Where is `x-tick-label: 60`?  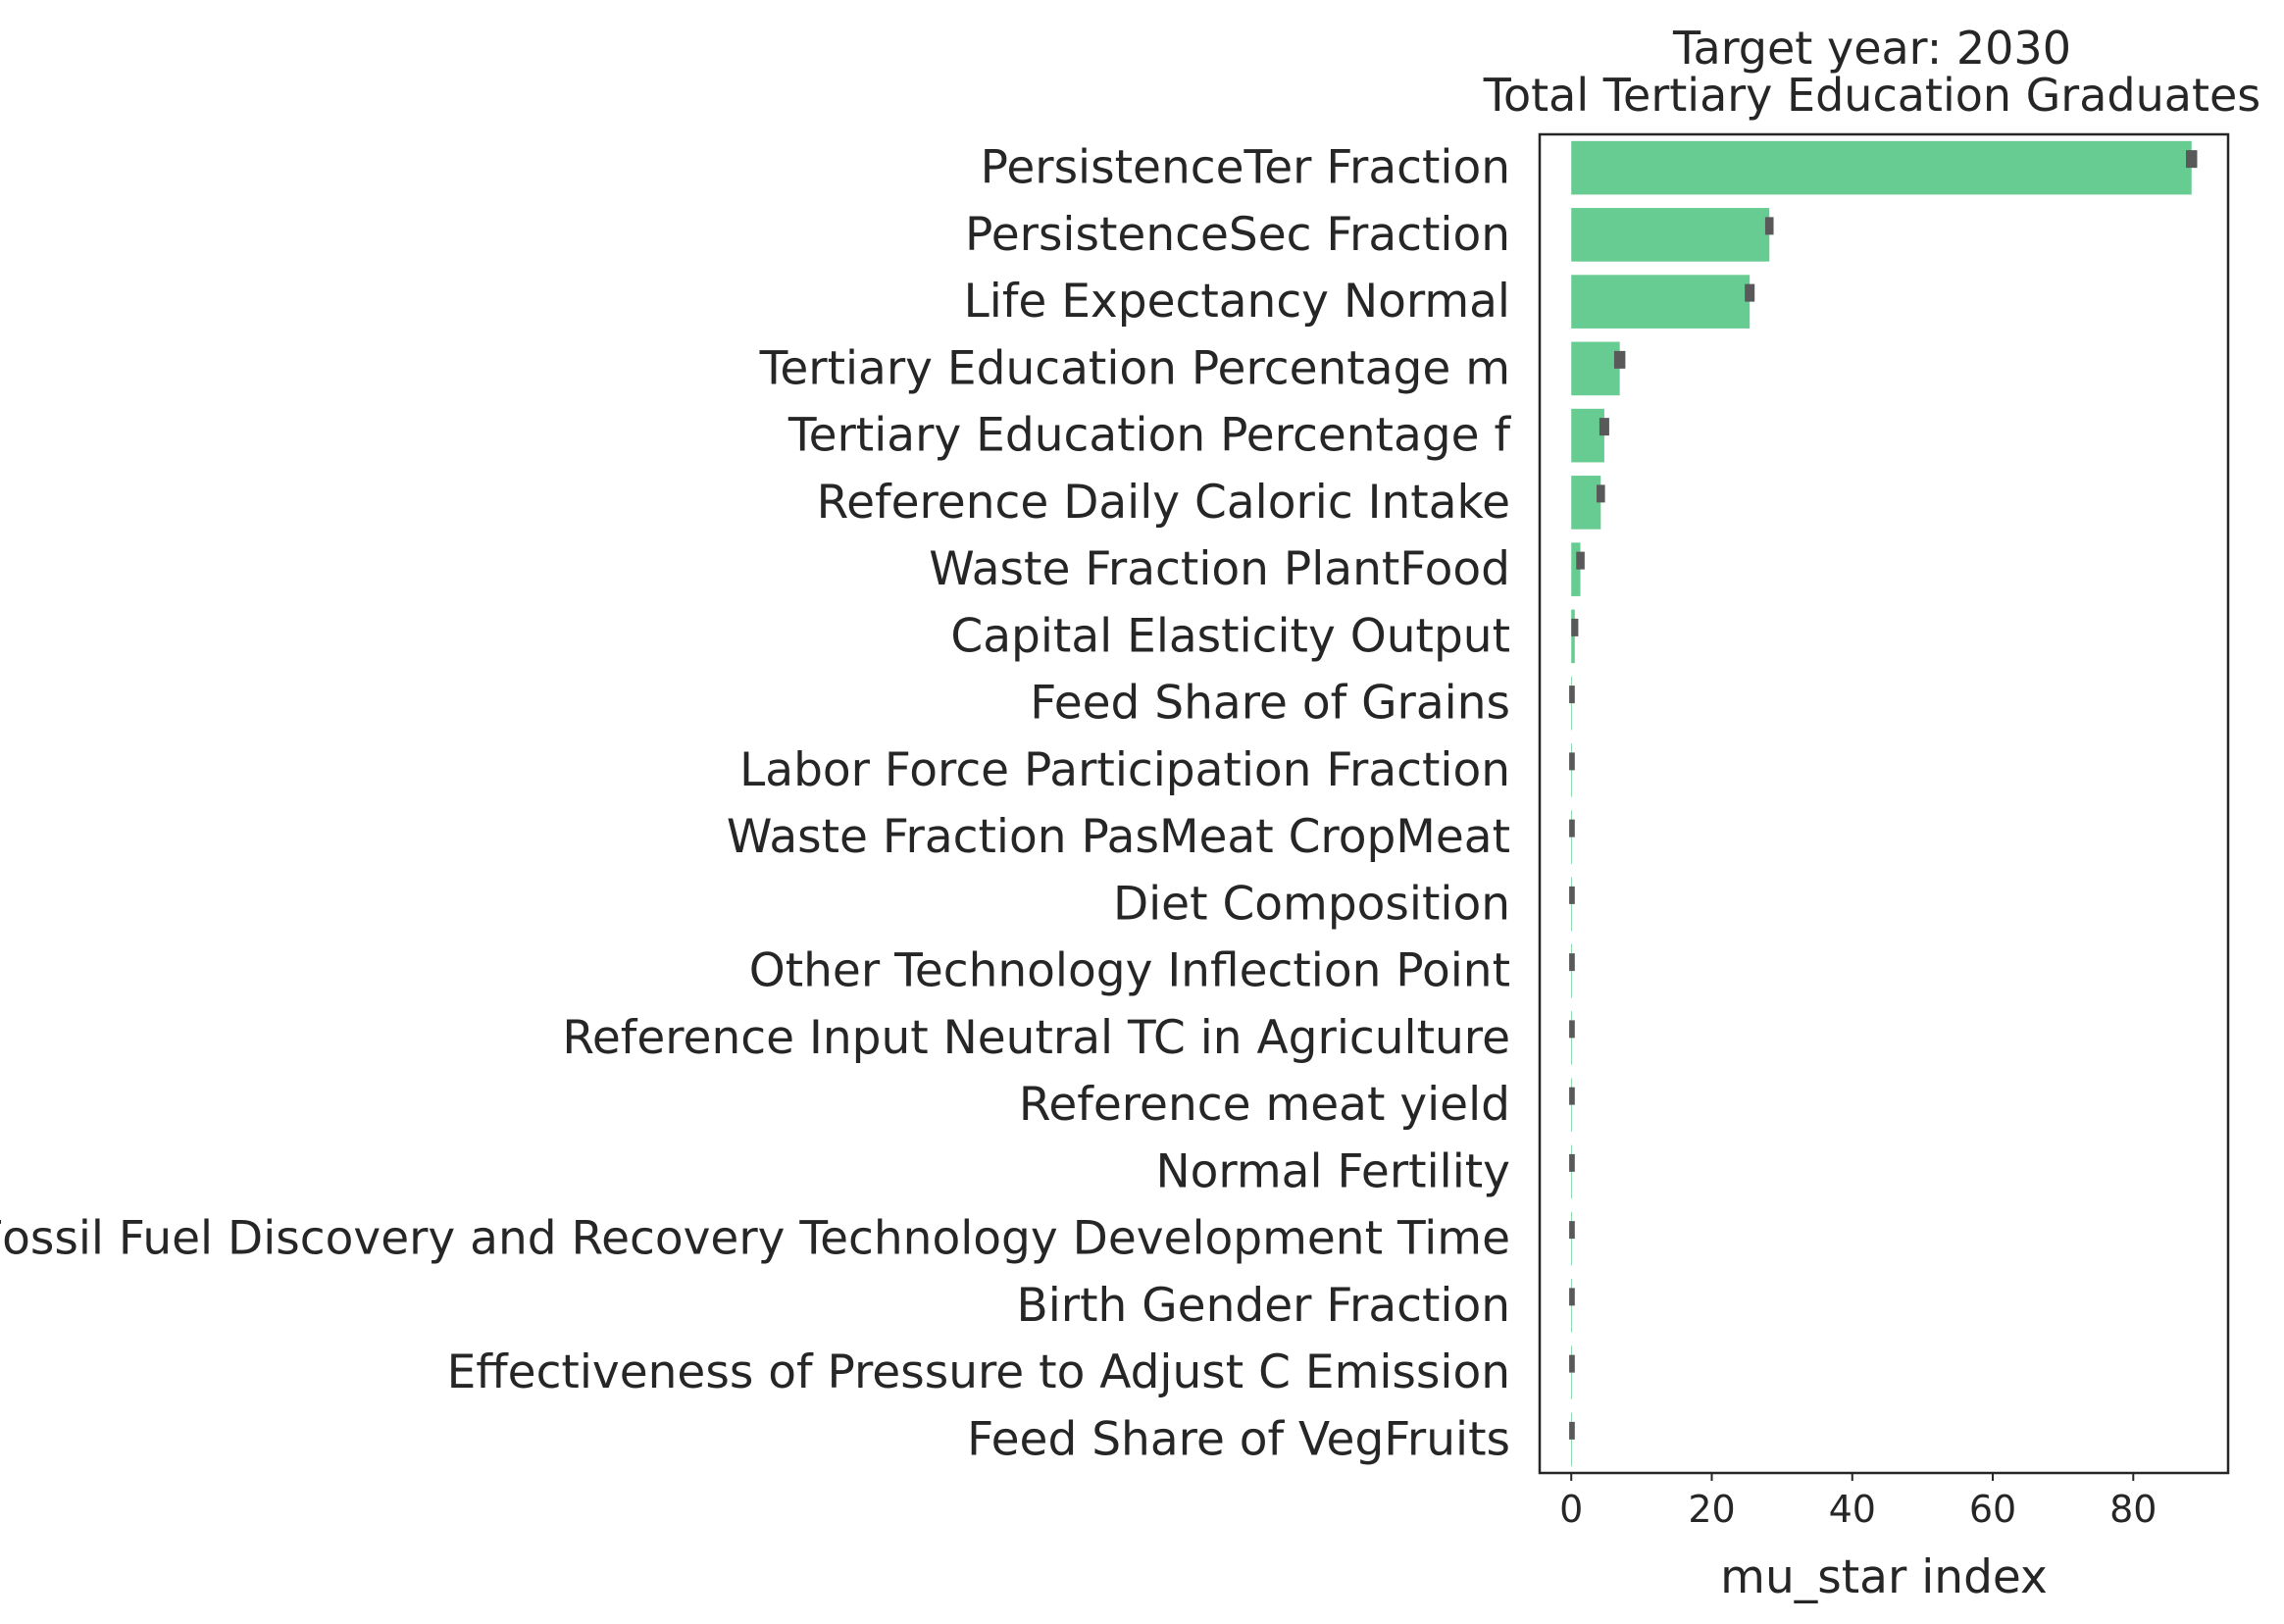 x-tick-label: 60 is located at coordinates (1992, 1509).